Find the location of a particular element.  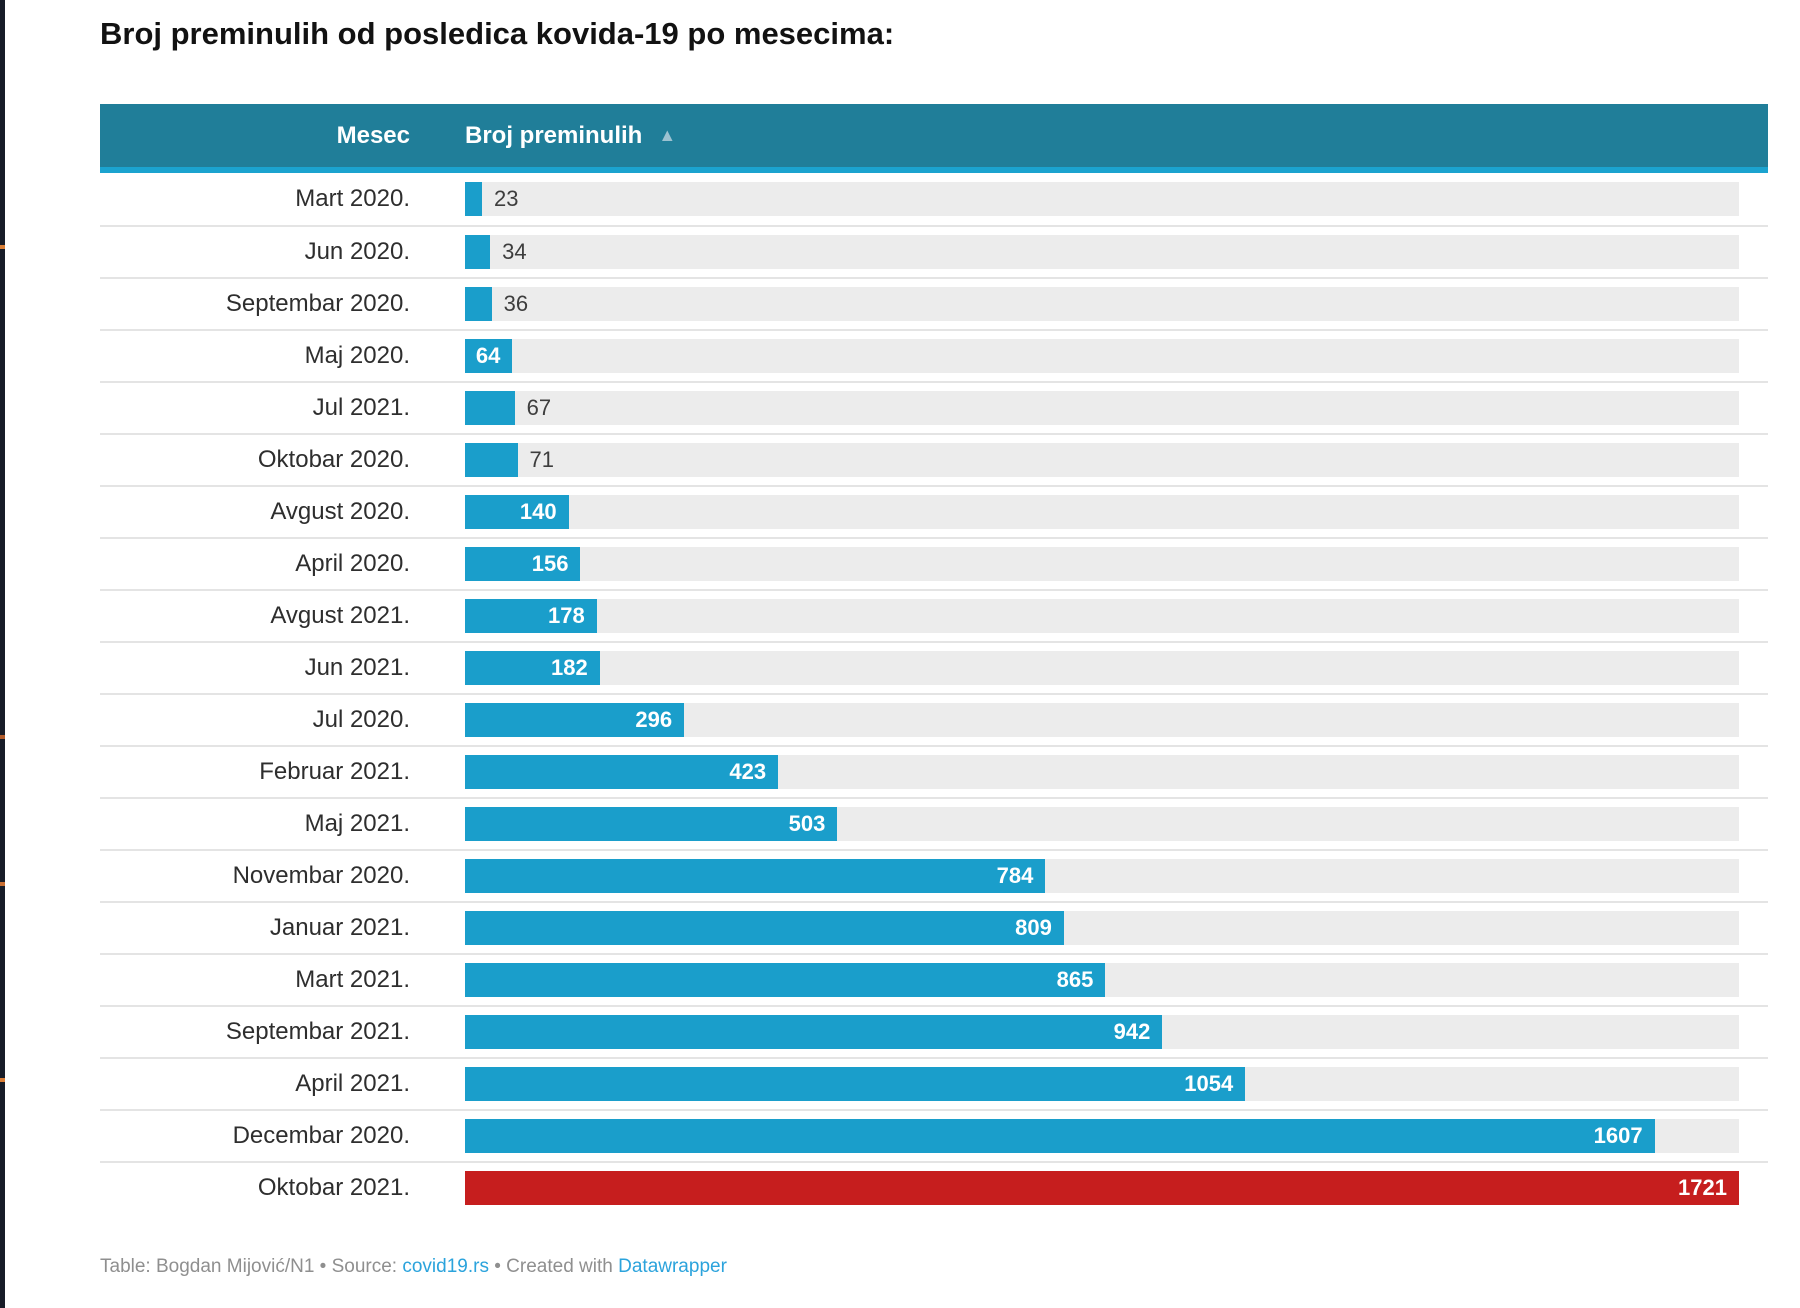

bar-track: 178 is located at coordinates (1102, 616).